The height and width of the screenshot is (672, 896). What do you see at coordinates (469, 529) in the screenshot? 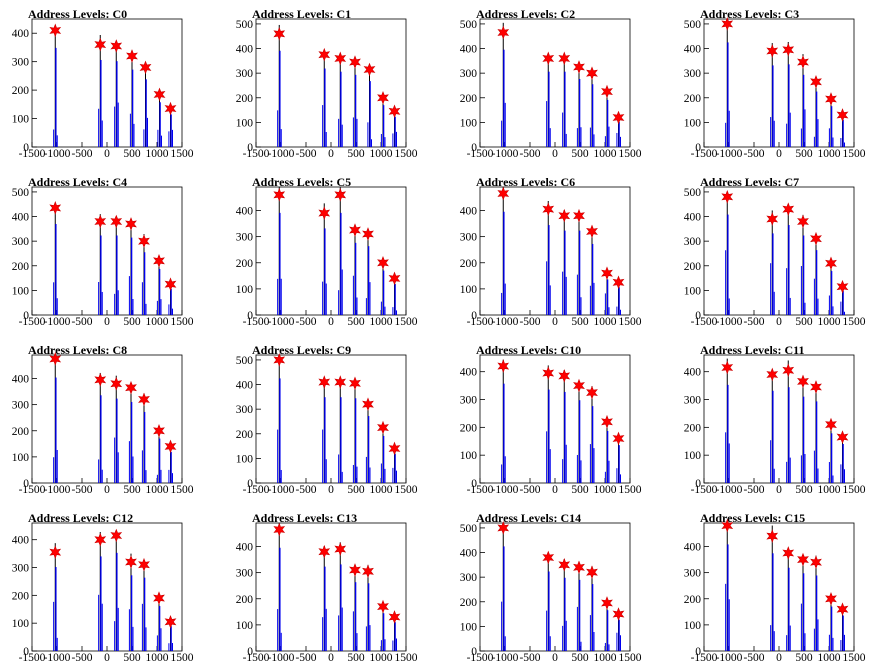
I see `y-tick-label: 500` at bounding box center [469, 529].